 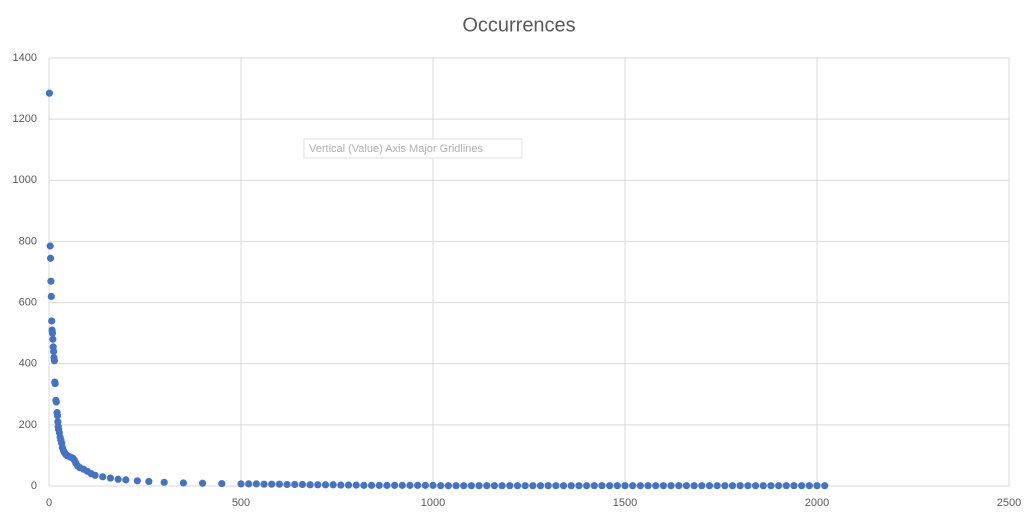 I want to click on x-tick-label: 0, so click(x=49, y=503).